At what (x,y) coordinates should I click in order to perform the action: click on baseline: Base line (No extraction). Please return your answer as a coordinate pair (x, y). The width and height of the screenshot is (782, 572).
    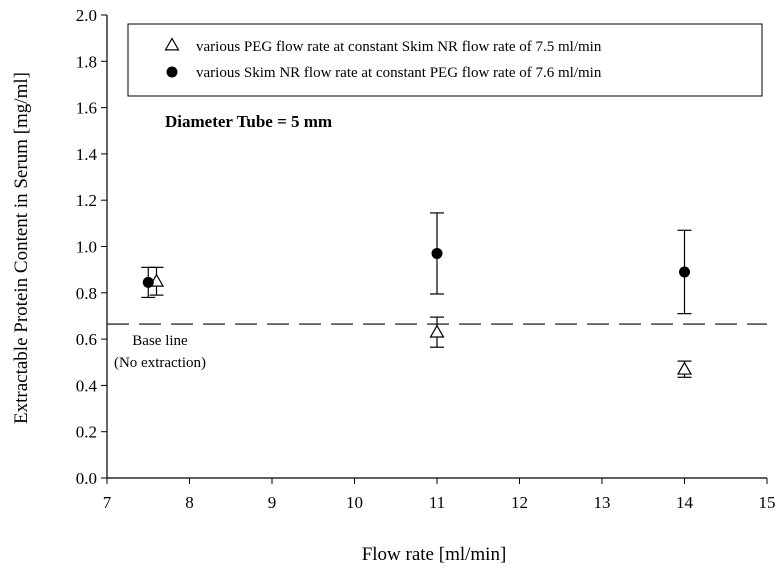
    Looking at the image, I should click on (437, 347).